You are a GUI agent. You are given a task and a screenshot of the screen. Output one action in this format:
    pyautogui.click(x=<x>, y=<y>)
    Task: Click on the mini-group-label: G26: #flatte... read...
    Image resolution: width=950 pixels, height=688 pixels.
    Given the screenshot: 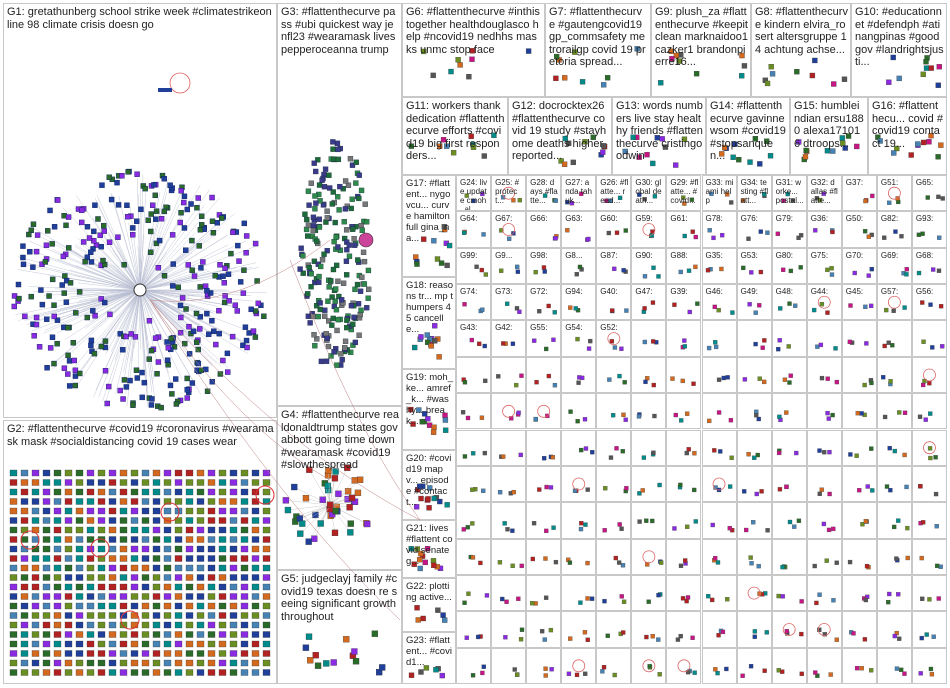 What is the action you would take?
    pyautogui.click(x=614, y=191)
    